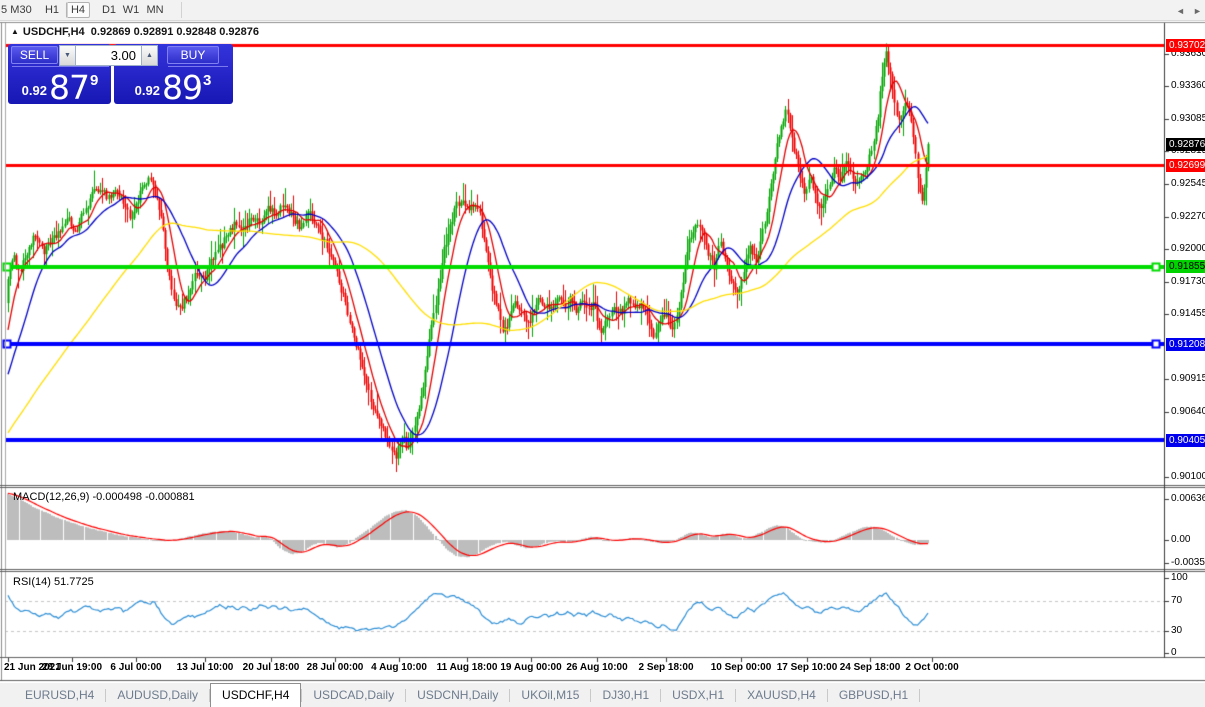 The image size is (1205, 707). Describe the element at coordinates (1174, 652) in the screenshot. I see `rsi-tick-label: 0` at that location.